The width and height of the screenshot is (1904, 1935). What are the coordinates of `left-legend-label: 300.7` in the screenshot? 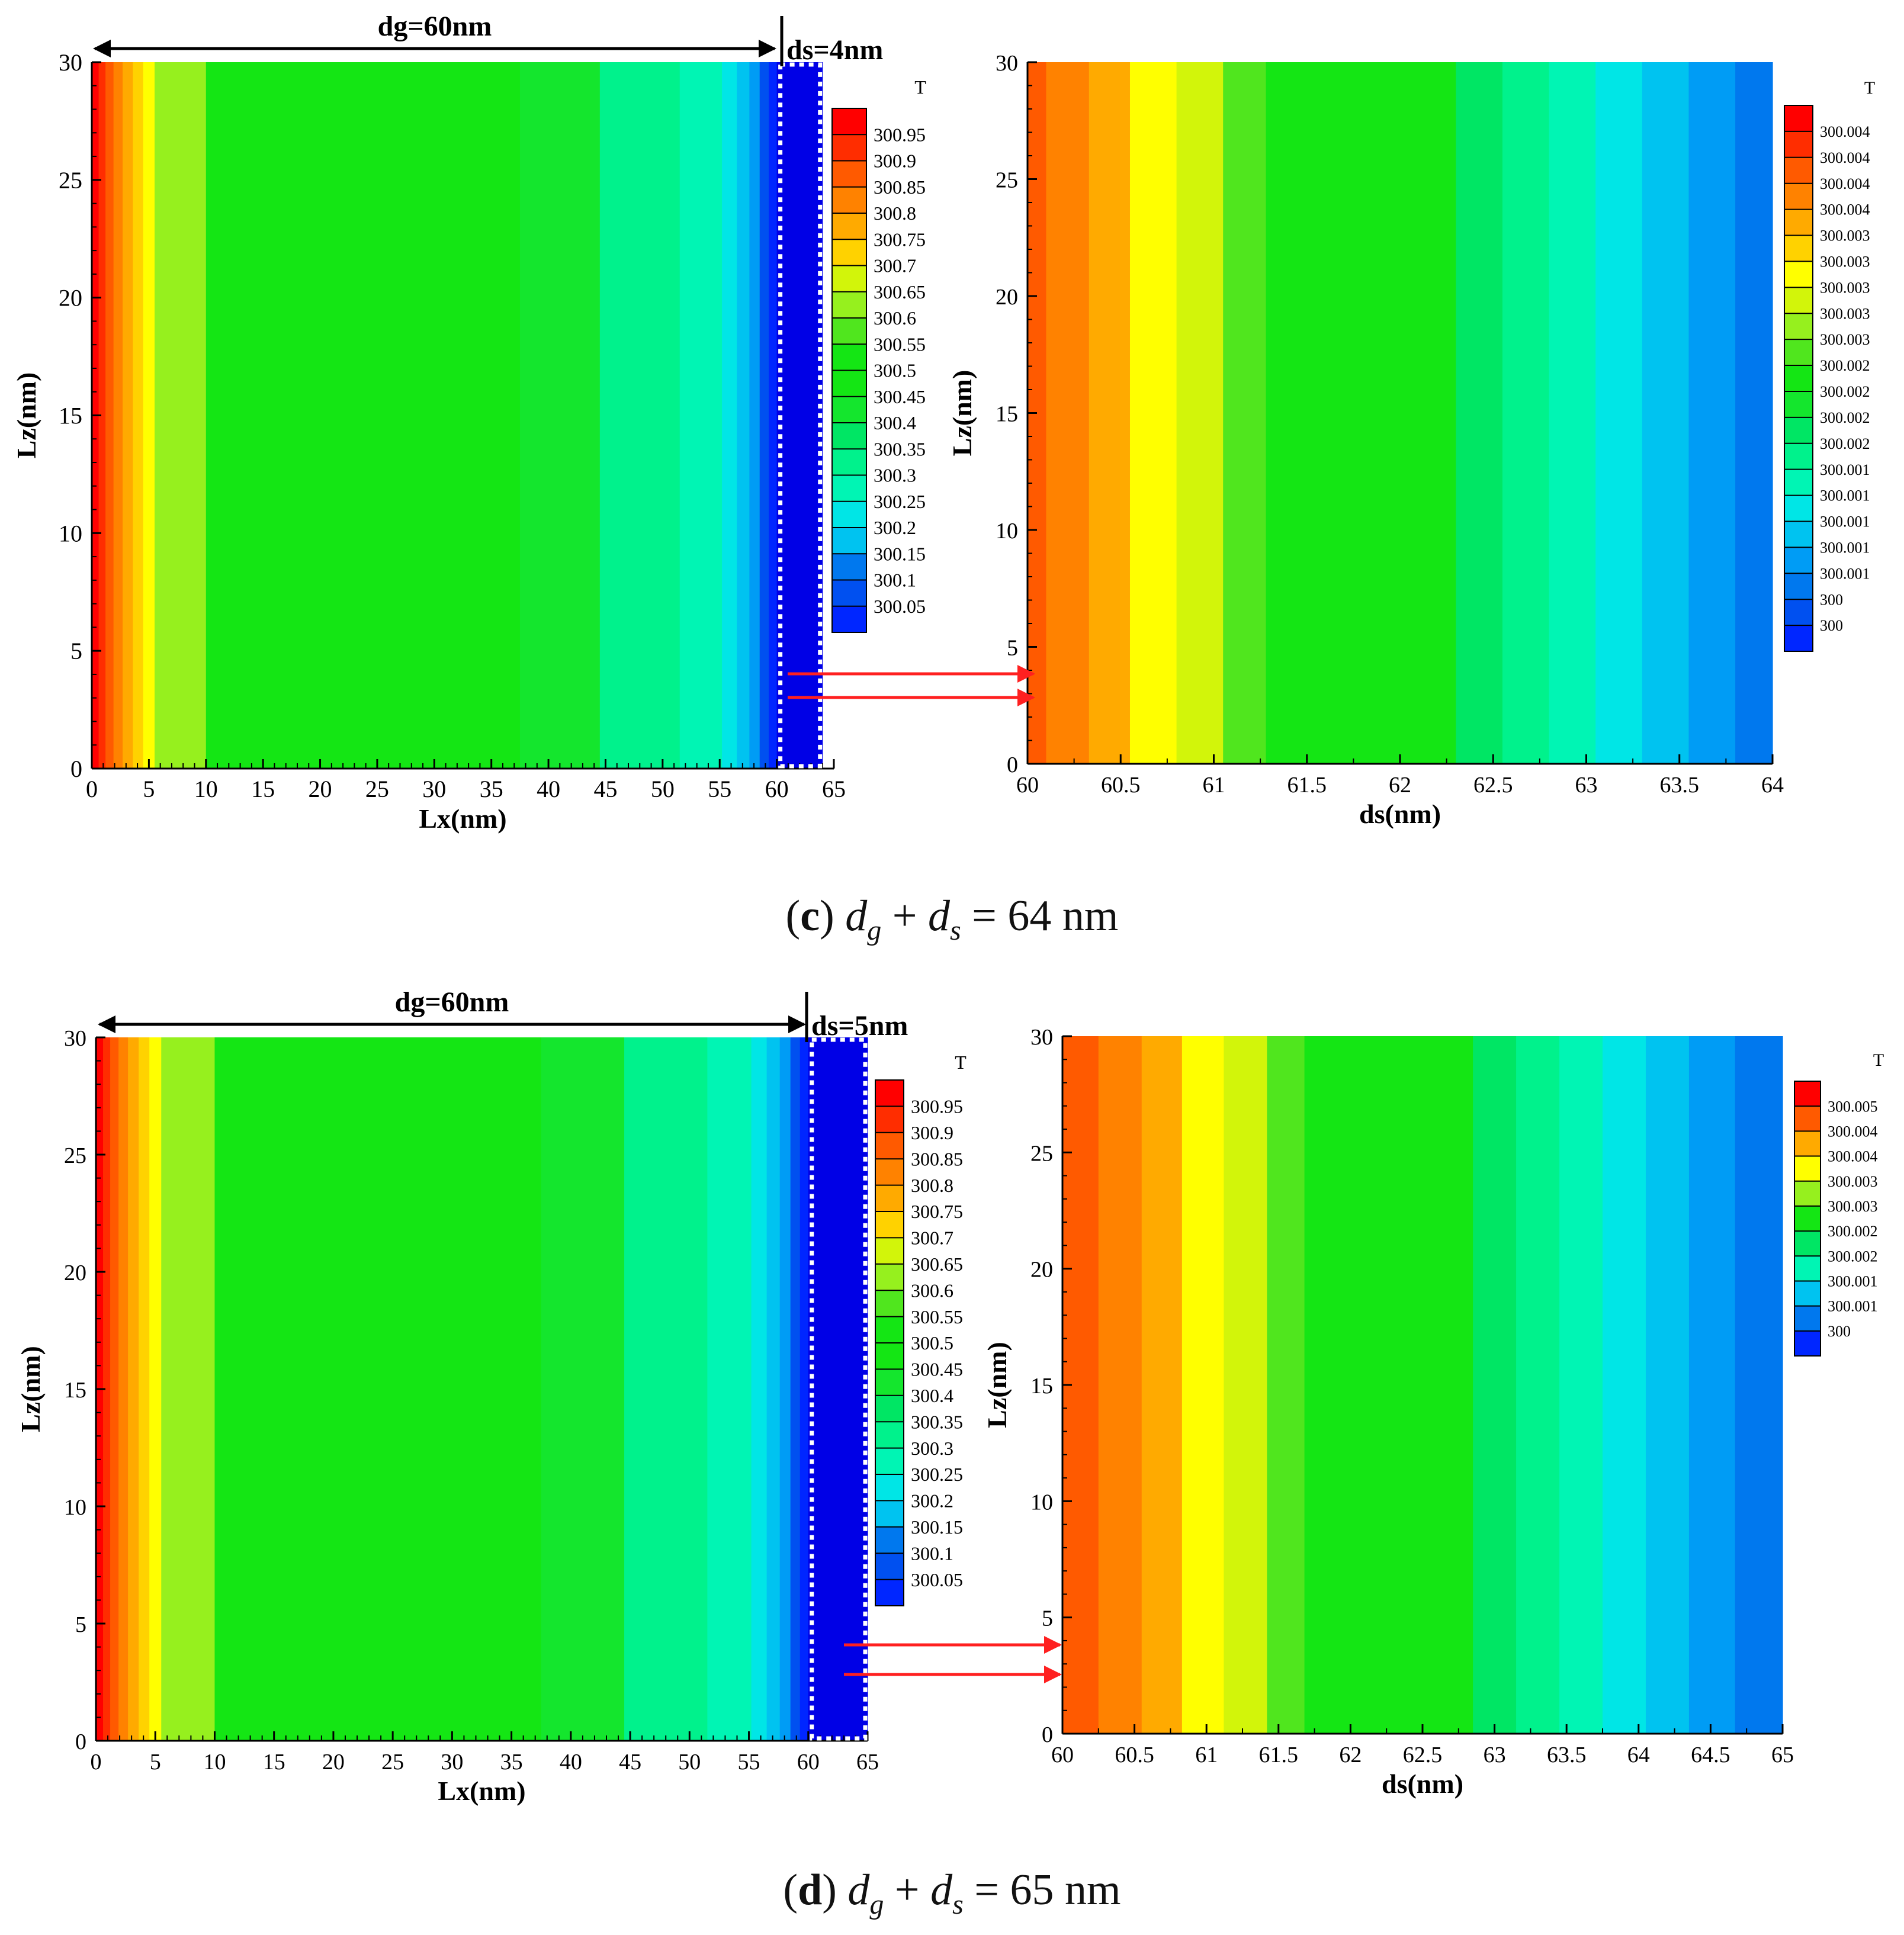 It's located at (895, 266).